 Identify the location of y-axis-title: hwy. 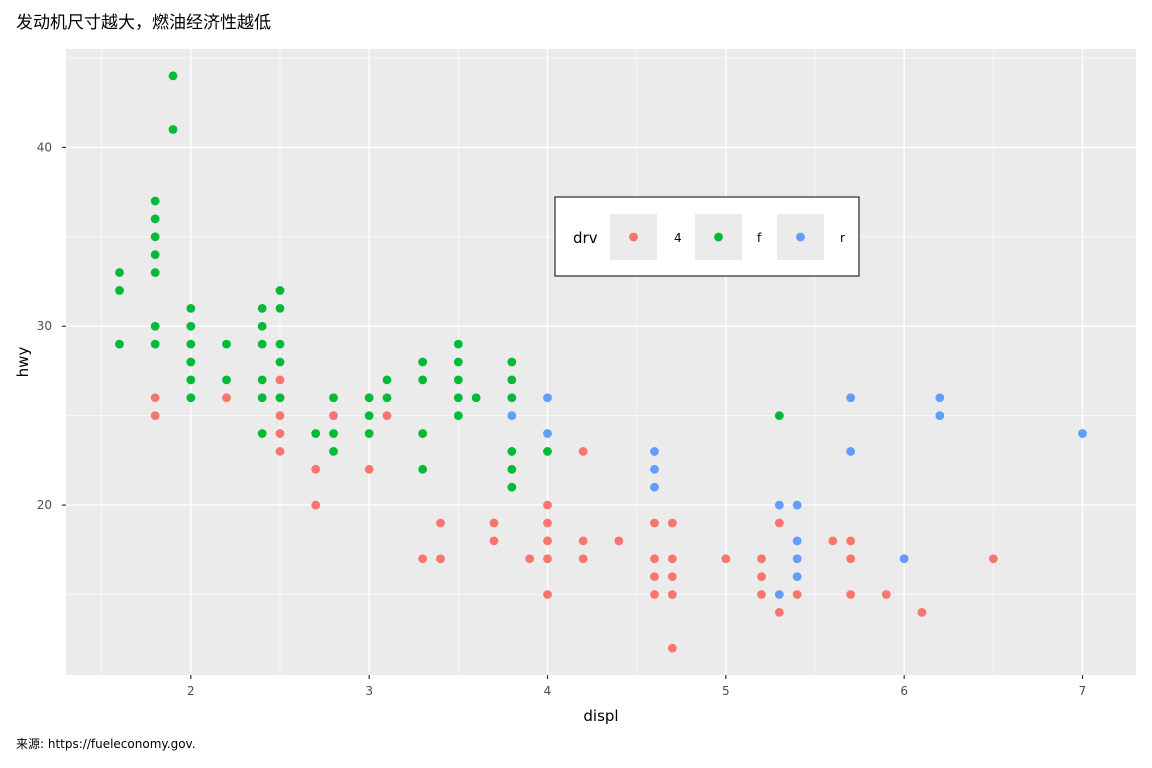
(23, 362).